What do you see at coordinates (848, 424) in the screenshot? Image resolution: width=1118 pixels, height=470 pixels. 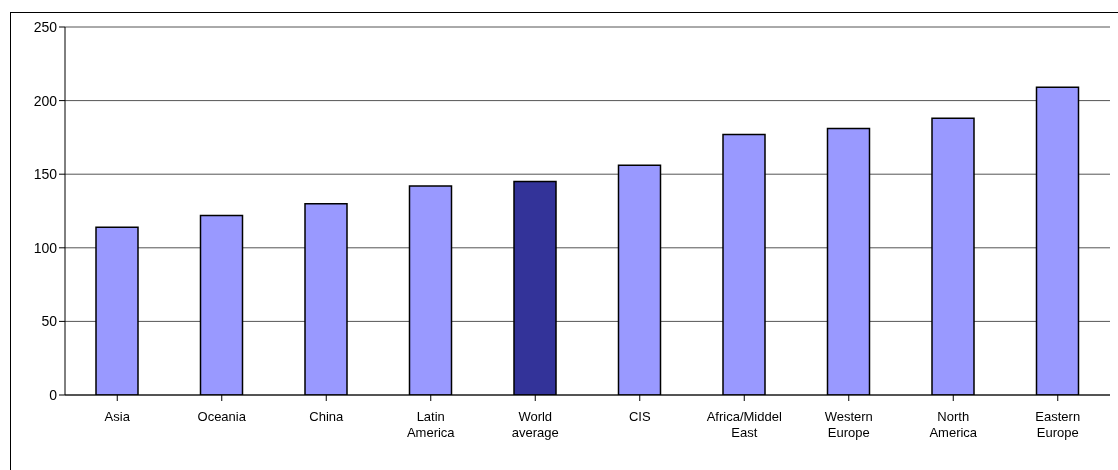 I see `x-tick-label: Western Europe` at bounding box center [848, 424].